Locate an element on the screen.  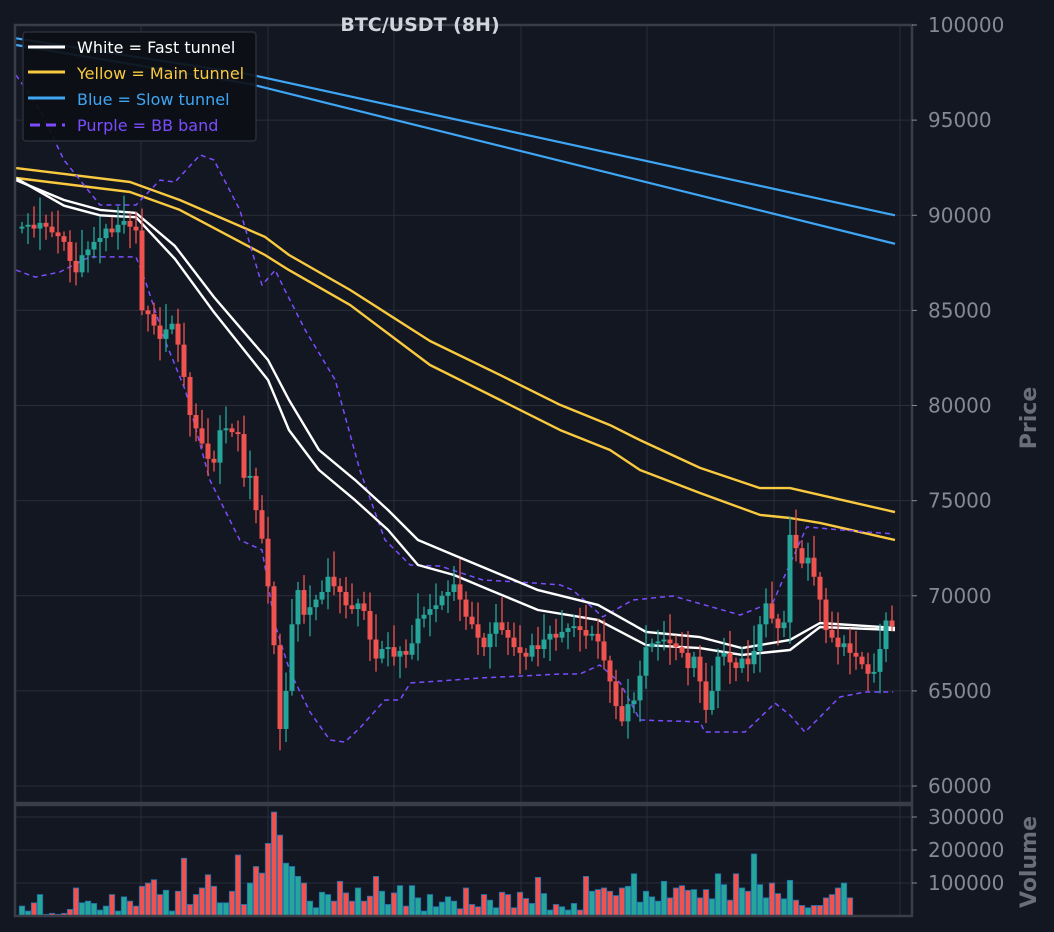
y-tick-label: 90000 is located at coordinates (960, 215).